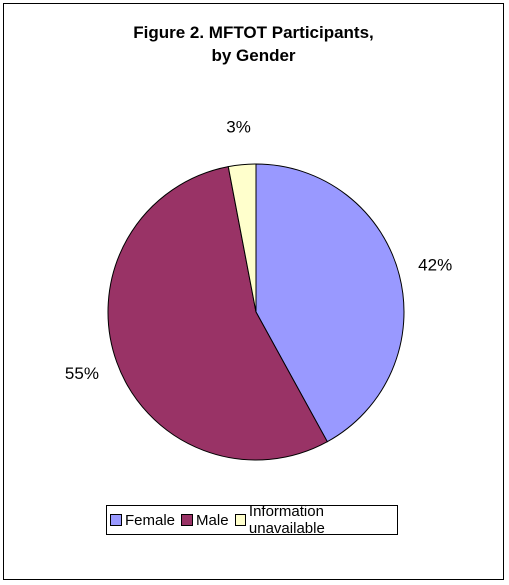 This screenshot has width=509, height=585. I want to click on chart-title: Figure 2. MFTOT Participants, by Gender, so click(253, 44).